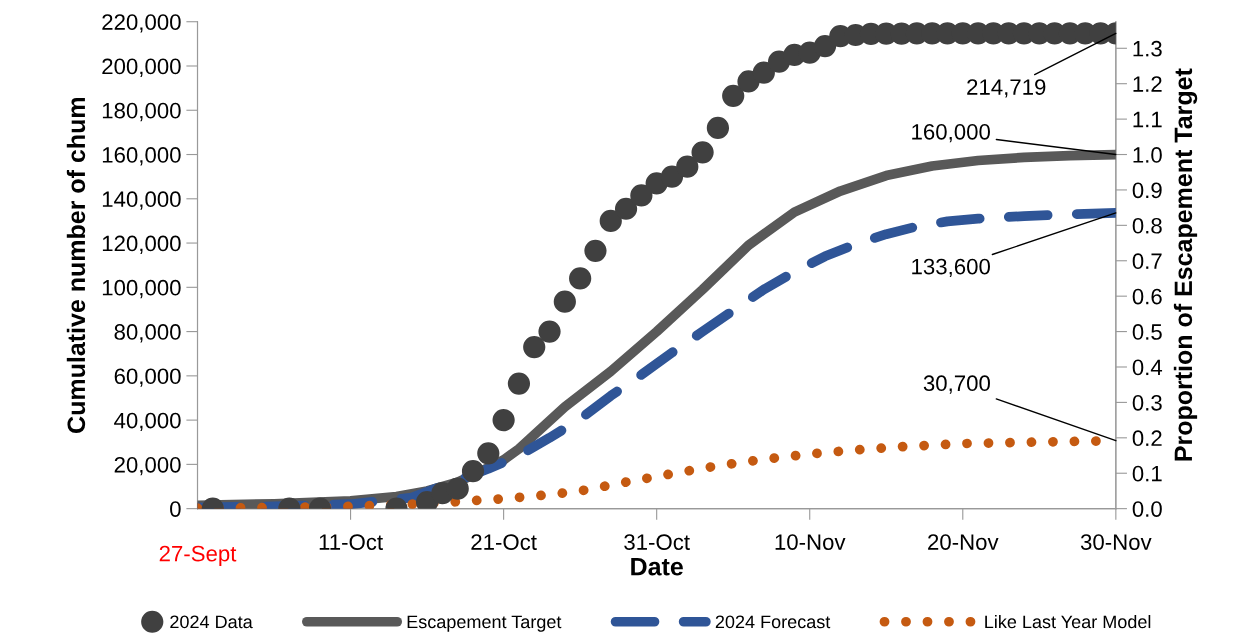 This screenshot has width=1258, height=639. What do you see at coordinates (1147, 261) in the screenshot?
I see `y2-tick-label: 0.7` at bounding box center [1147, 261].